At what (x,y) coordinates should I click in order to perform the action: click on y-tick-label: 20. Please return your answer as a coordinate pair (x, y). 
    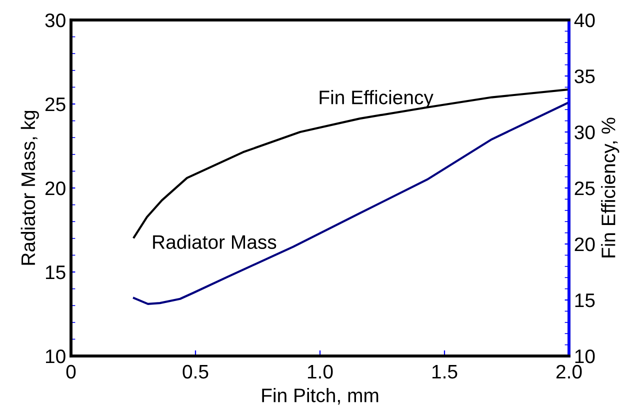
    Looking at the image, I should click on (55, 188).